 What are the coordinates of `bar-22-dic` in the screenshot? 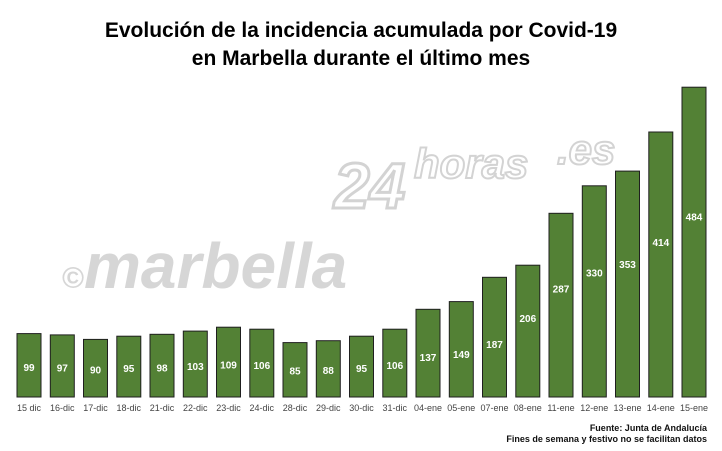 It's located at (195, 364).